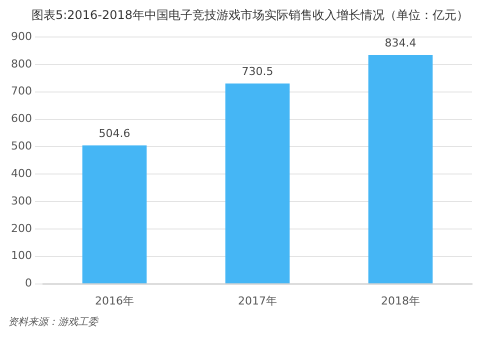 This screenshot has height=362, width=500. What do you see at coordinates (114, 301) in the screenshot?
I see `x-tick-label: 2016年` at bounding box center [114, 301].